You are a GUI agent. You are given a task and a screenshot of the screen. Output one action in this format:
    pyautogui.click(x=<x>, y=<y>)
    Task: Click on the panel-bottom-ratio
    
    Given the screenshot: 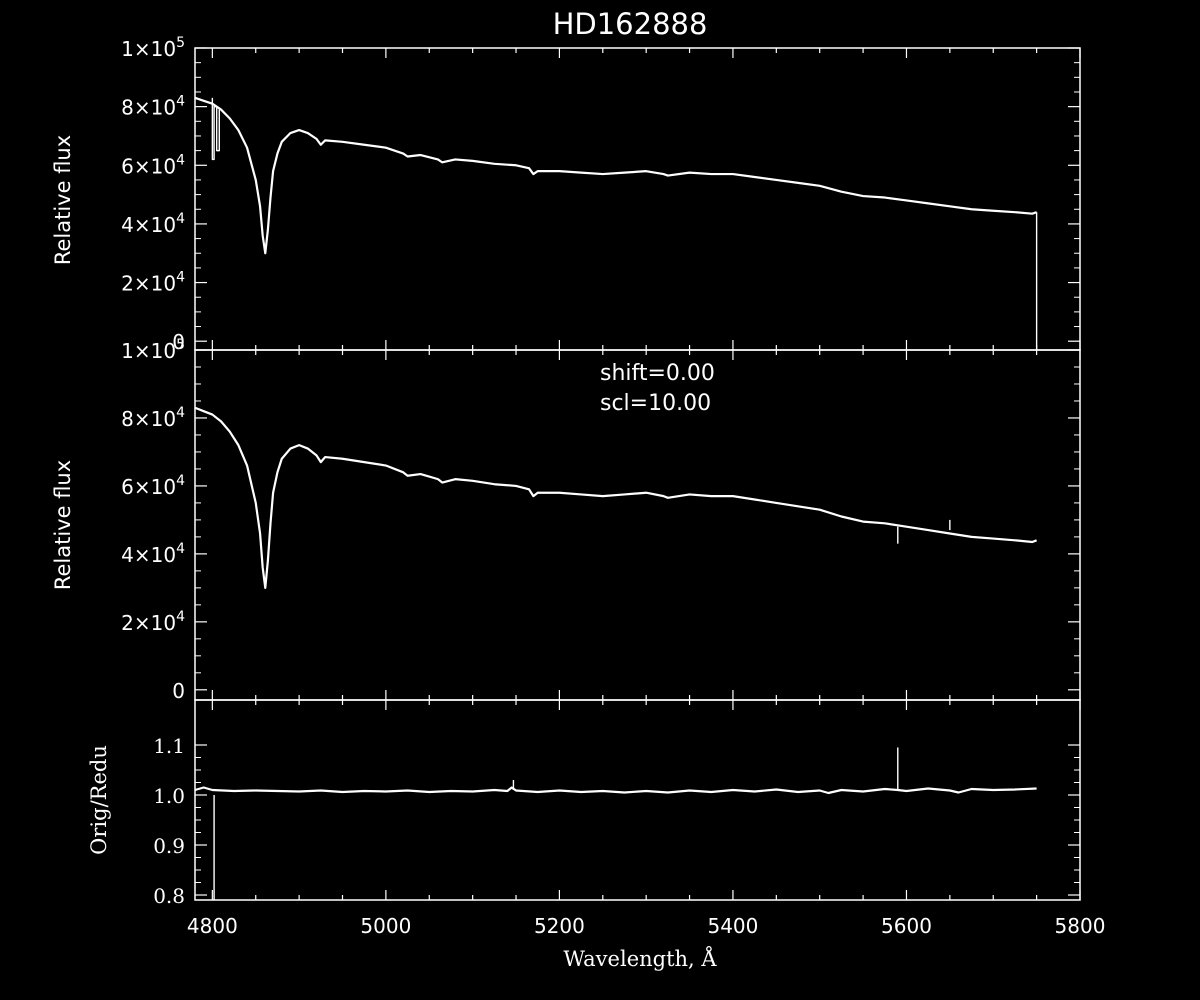 What is the action you would take?
    pyautogui.click(x=615, y=823)
    